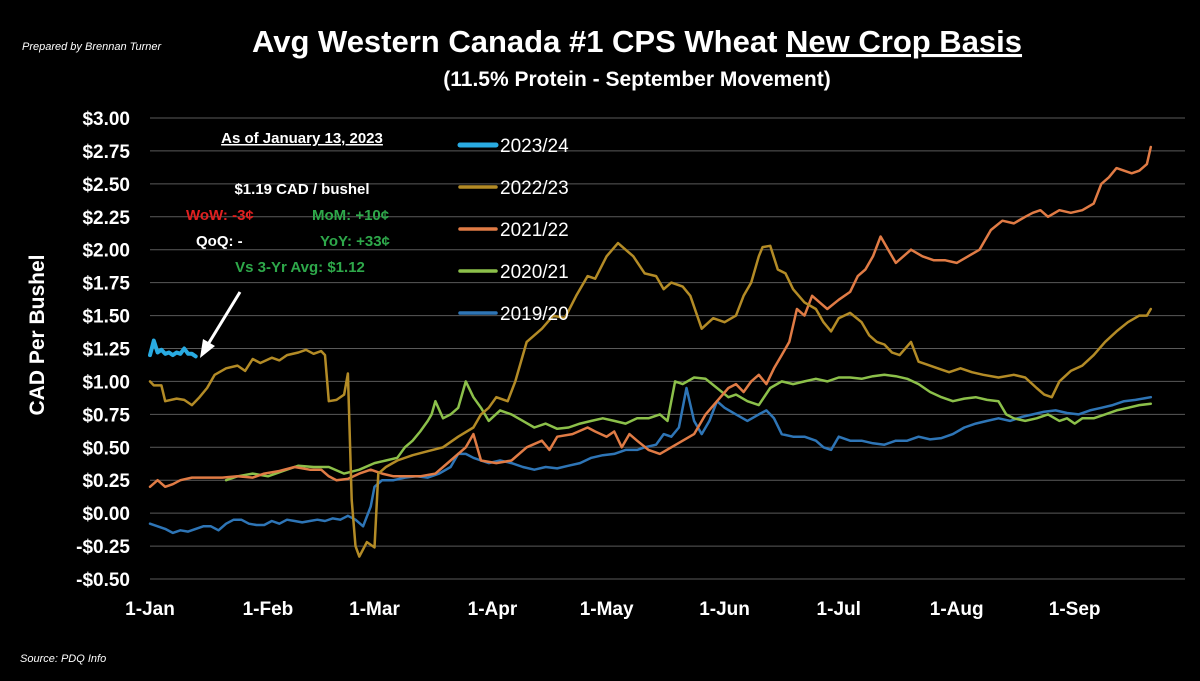 The height and width of the screenshot is (681, 1200). I want to click on y-tick-label: $0.00, so click(106, 514).